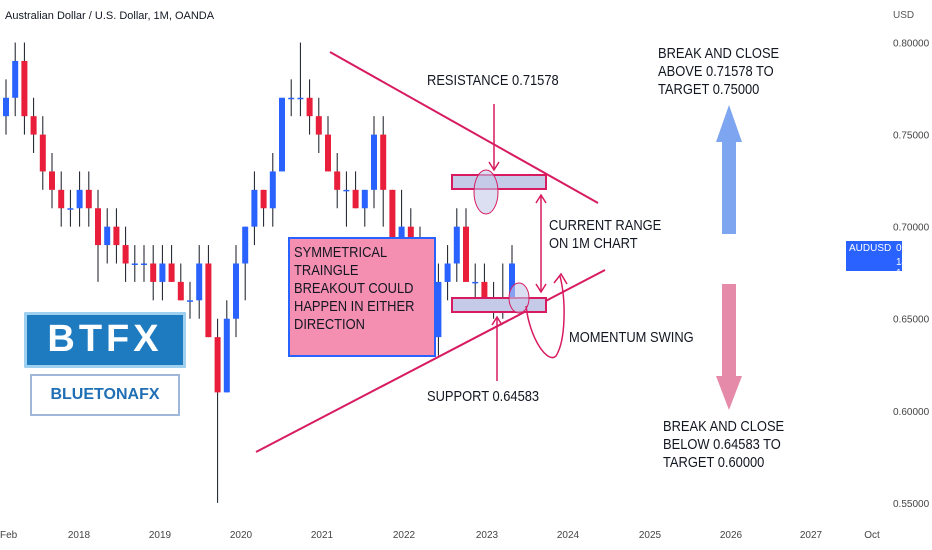 This screenshot has height=550, width=932. What do you see at coordinates (911, 228) in the screenshot?
I see `y-tick-label: 0.70000` at bounding box center [911, 228].